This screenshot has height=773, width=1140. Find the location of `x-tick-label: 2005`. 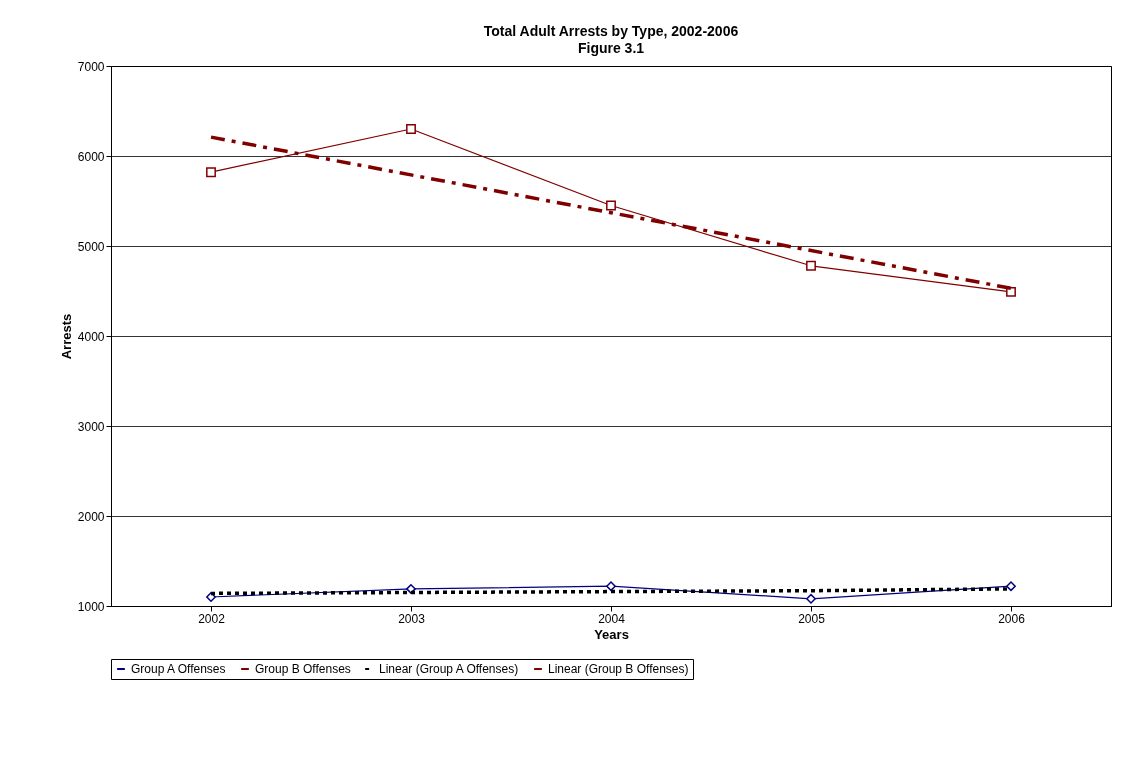

x-tick-label: 2005 is located at coordinates (812, 618).